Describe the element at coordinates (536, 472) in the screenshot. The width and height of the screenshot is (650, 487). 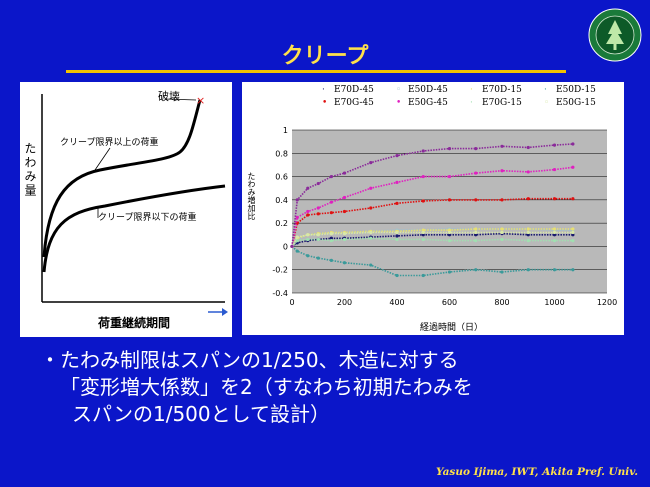
I see `footer-credit: Yasuo Ijima, IWT, Akita Pref. Univ.` at that location.